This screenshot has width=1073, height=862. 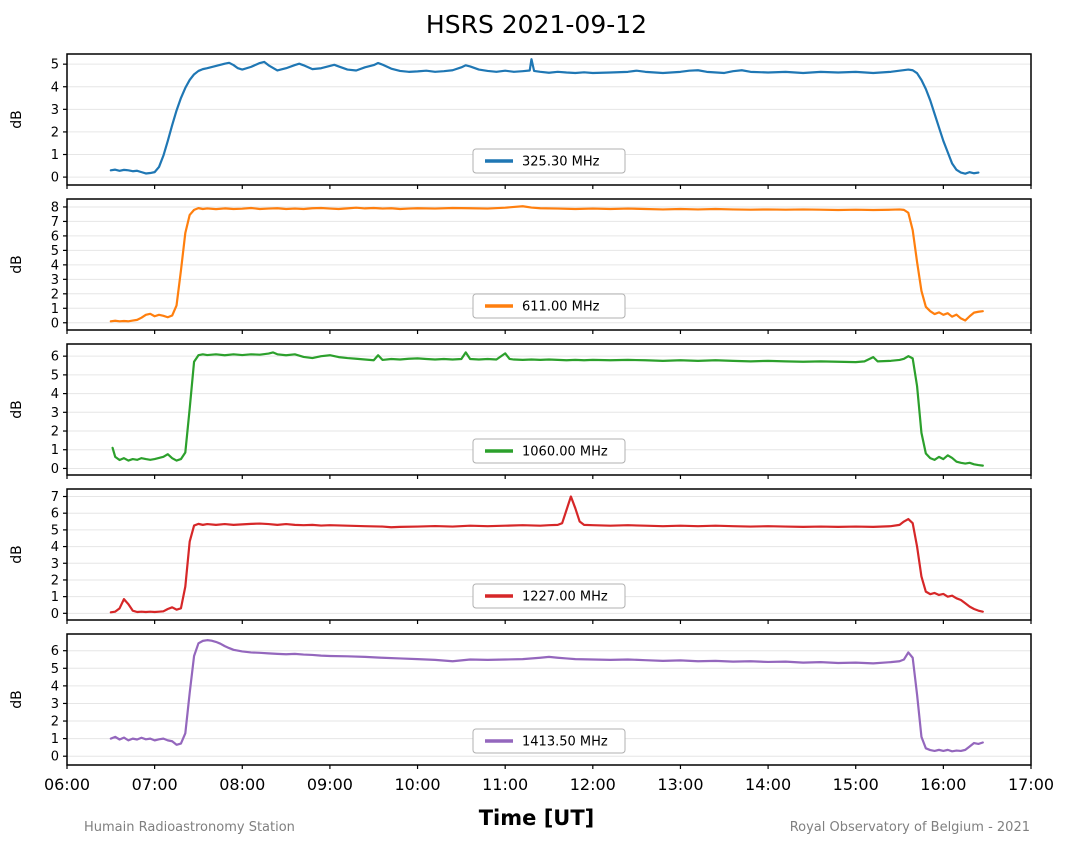 I want to click on x-tick-label: 09:00, so click(x=330, y=784).